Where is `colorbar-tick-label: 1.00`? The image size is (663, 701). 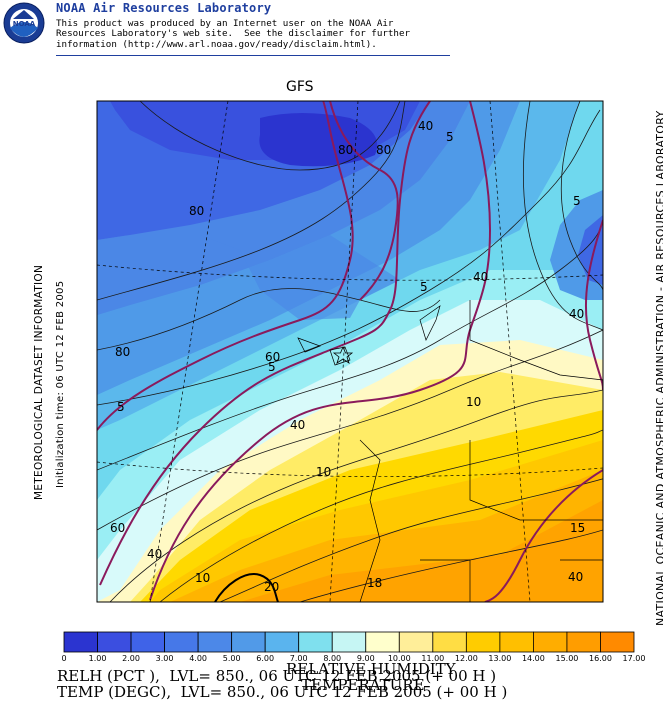 colorbar-tick-label: 1.00 is located at coordinates (97, 658).